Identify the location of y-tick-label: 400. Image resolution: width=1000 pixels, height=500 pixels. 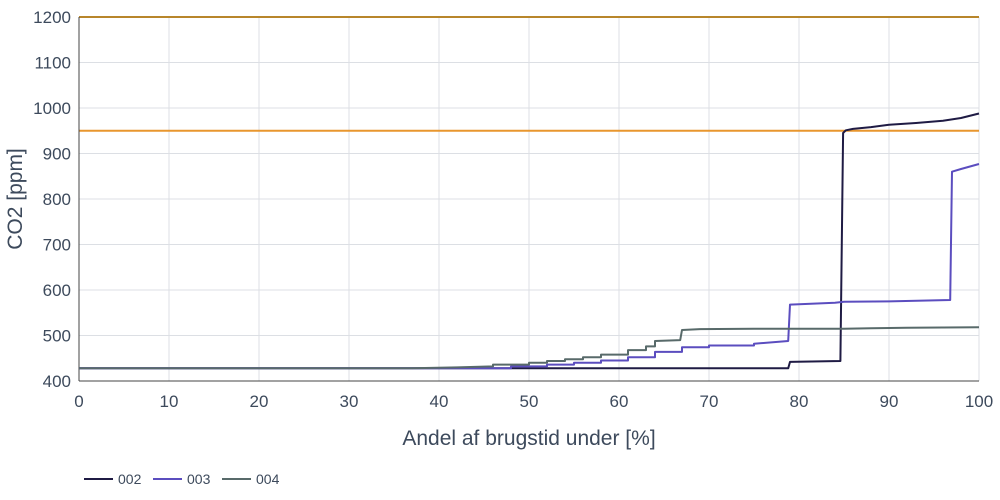
(57, 381).